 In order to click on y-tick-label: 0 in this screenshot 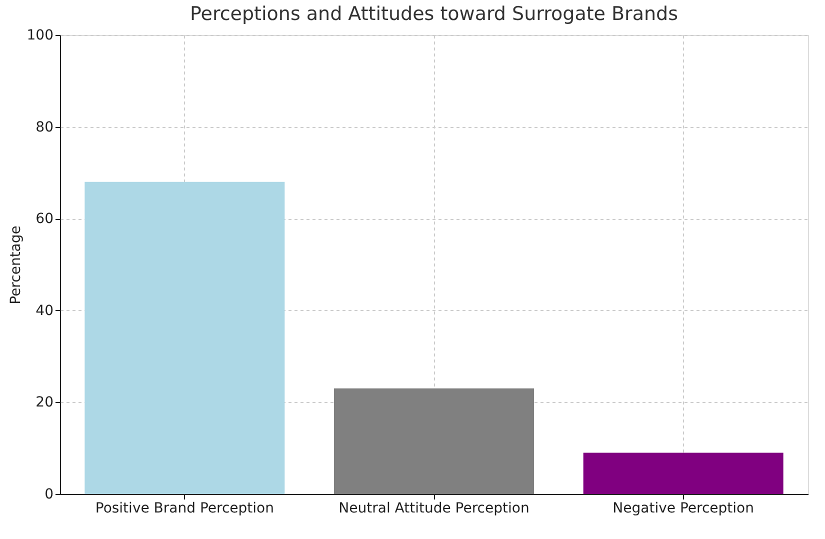, I will do `click(49, 494)`.